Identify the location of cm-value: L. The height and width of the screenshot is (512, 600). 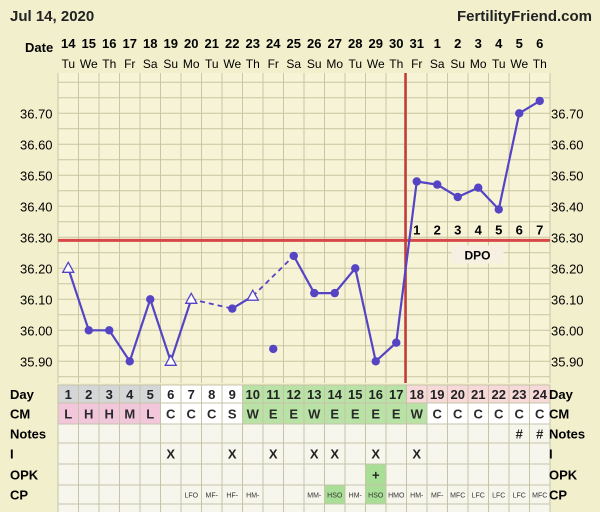
(68, 414).